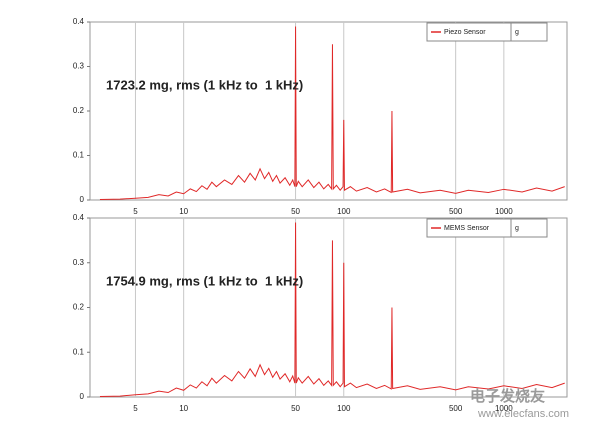 This screenshot has height=430, width=600. Describe the element at coordinates (204, 84) in the screenshot. I see `annotation: 1723.2 mg, rms (1 kHz to 1 kHz)` at that location.